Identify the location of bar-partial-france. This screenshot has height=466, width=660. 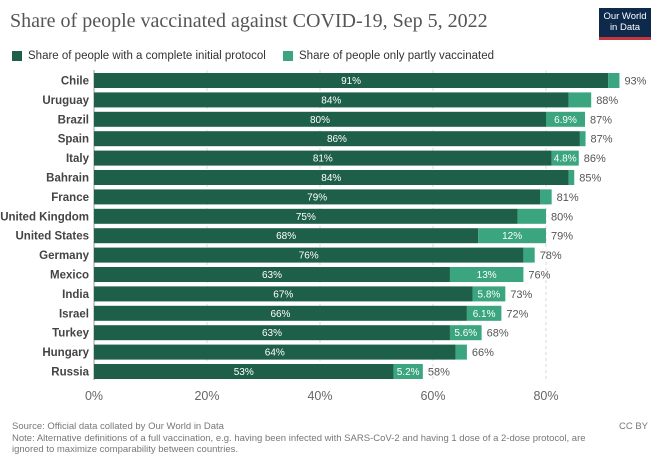
(546, 197).